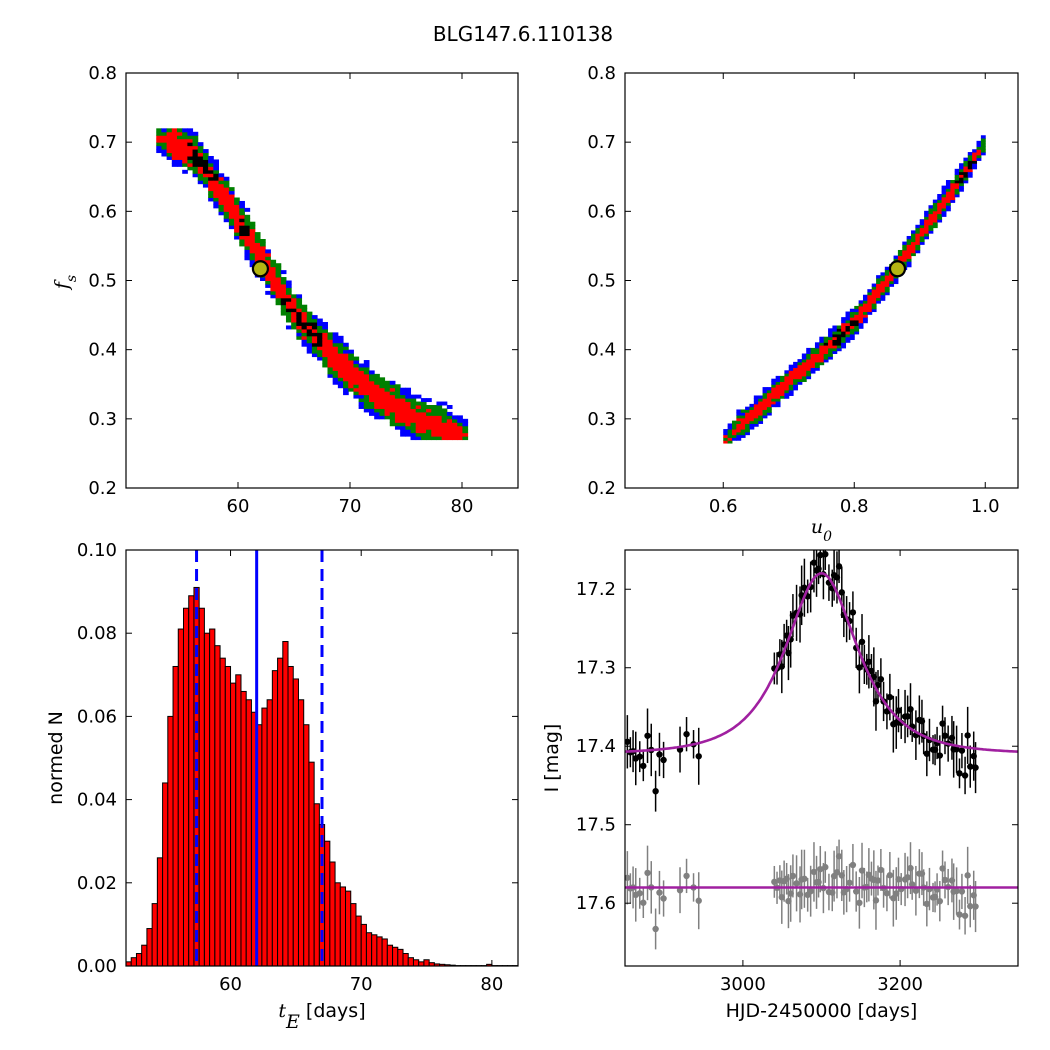  Describe the element at coordinates (686, 734) in the screenshot. I see `data-point` at that location.